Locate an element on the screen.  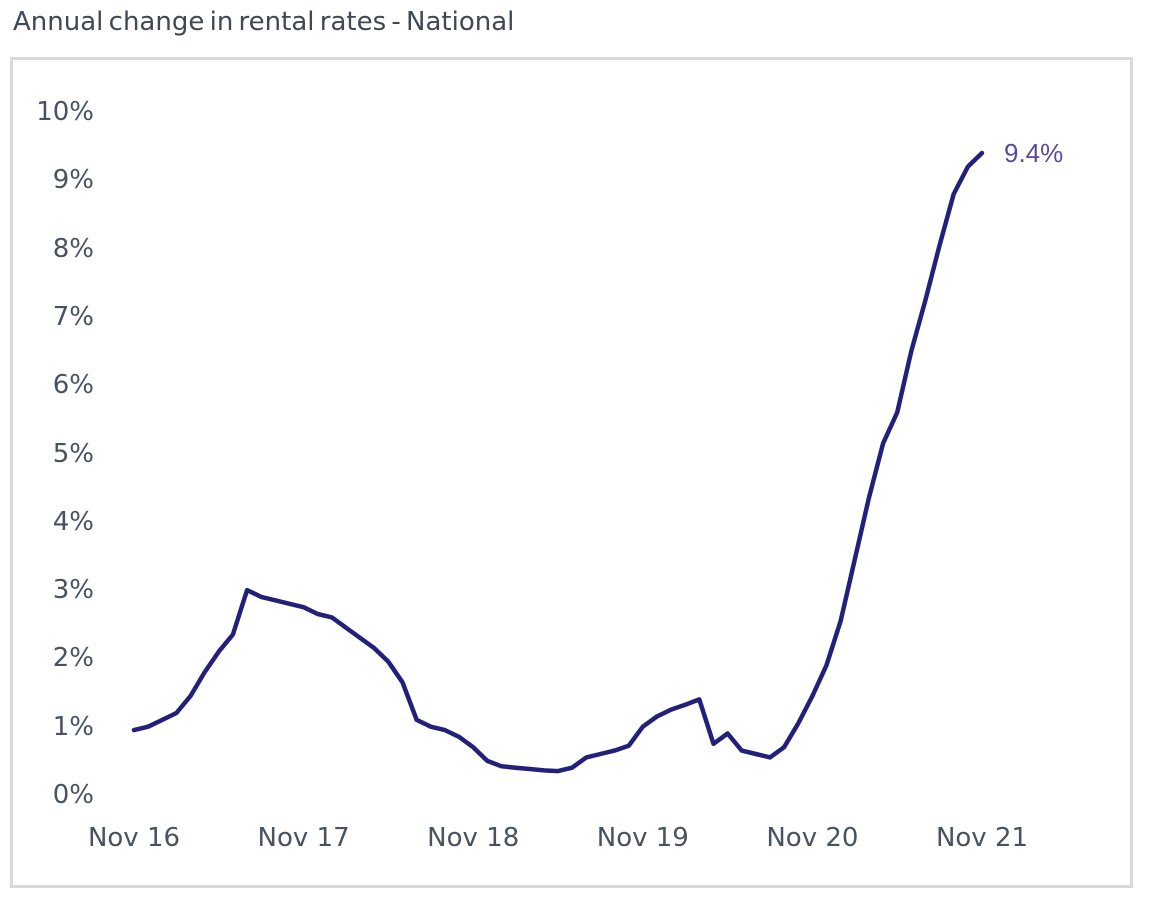
x-tick-label: Nov 19 is located at coordinates (642, 838).